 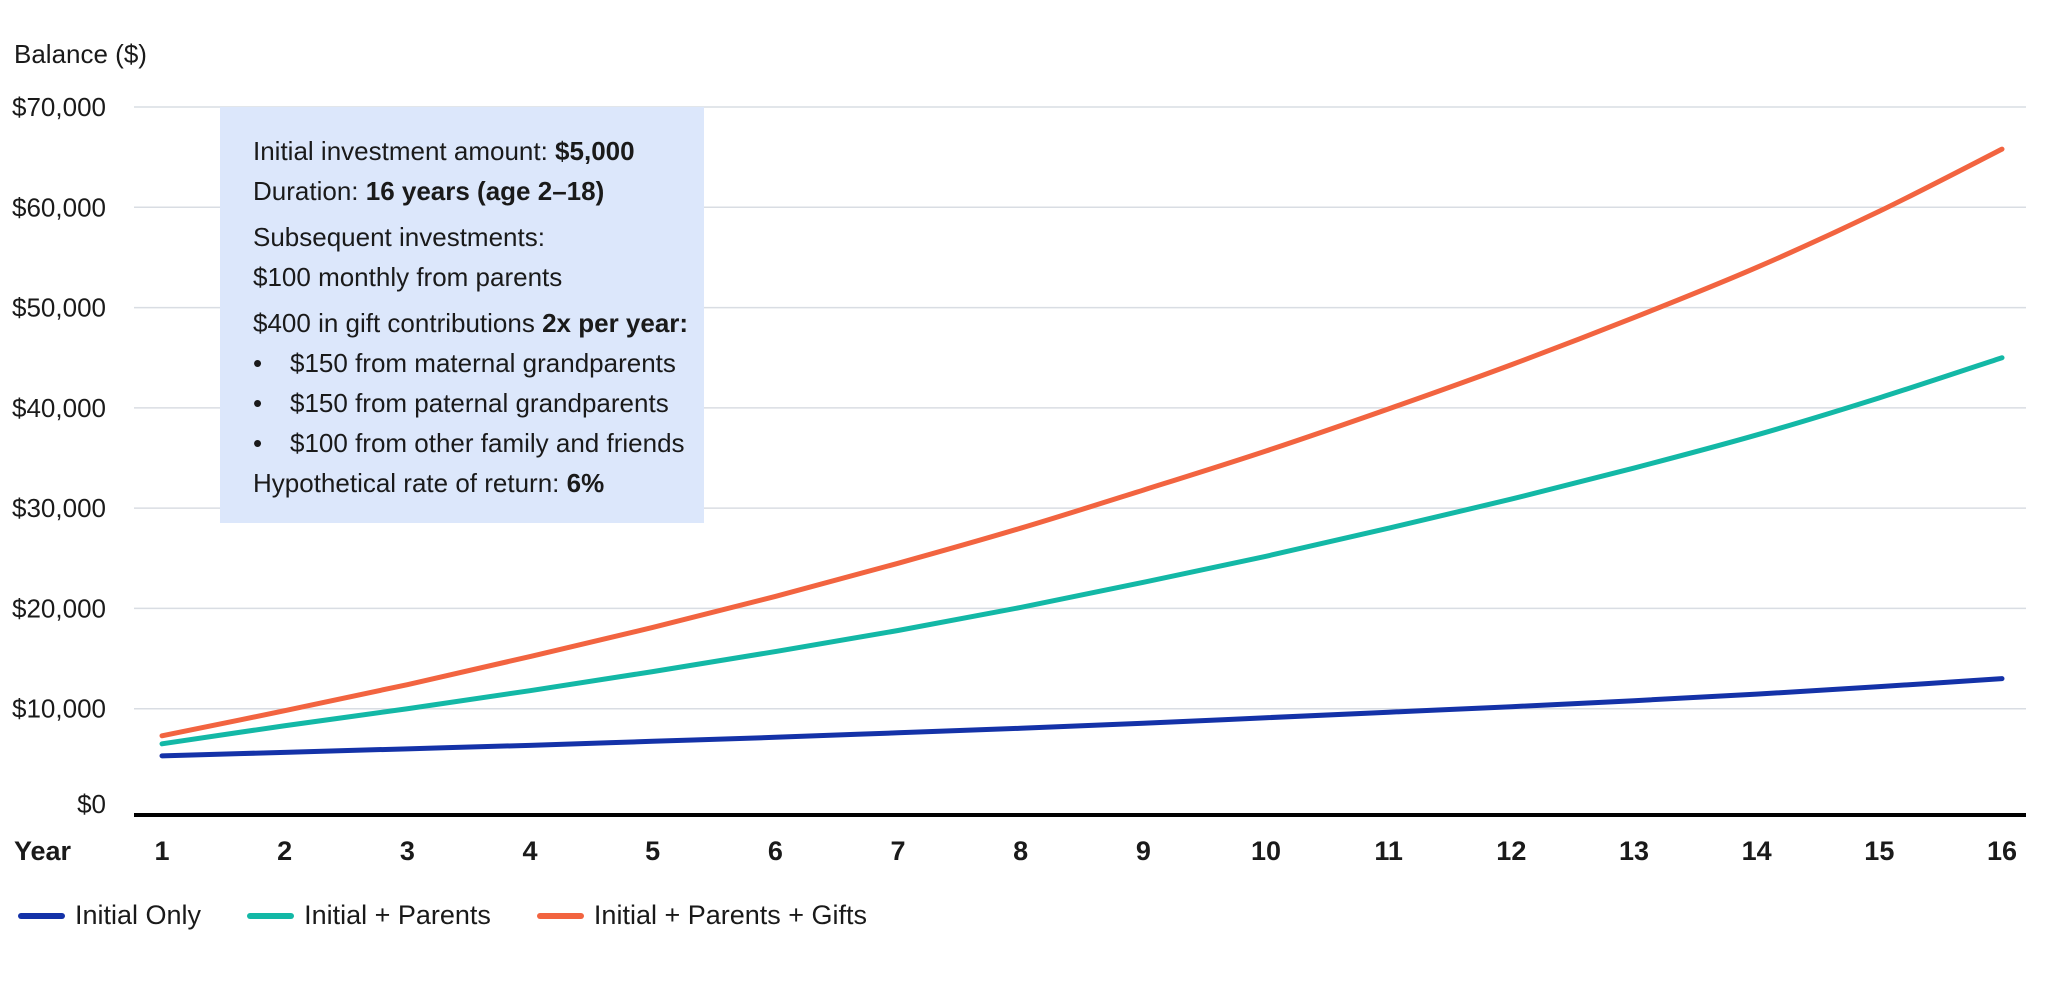 I want to click on x-tick-label: 10, so click(x=1266, y=851).